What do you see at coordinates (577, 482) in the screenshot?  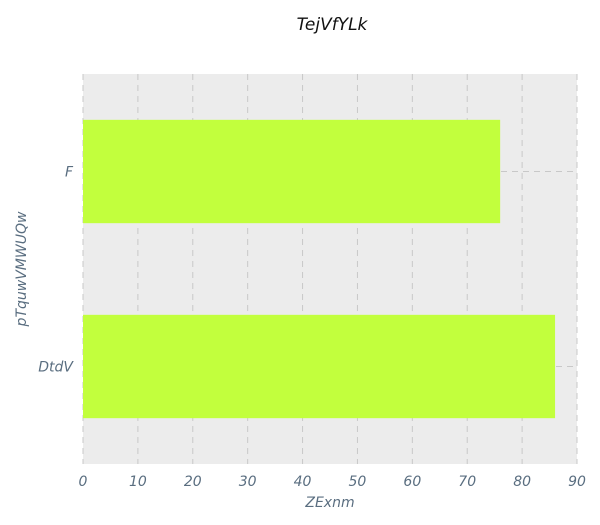 I see `x-tick-label-9: 90` at bounding box center [577, 482].